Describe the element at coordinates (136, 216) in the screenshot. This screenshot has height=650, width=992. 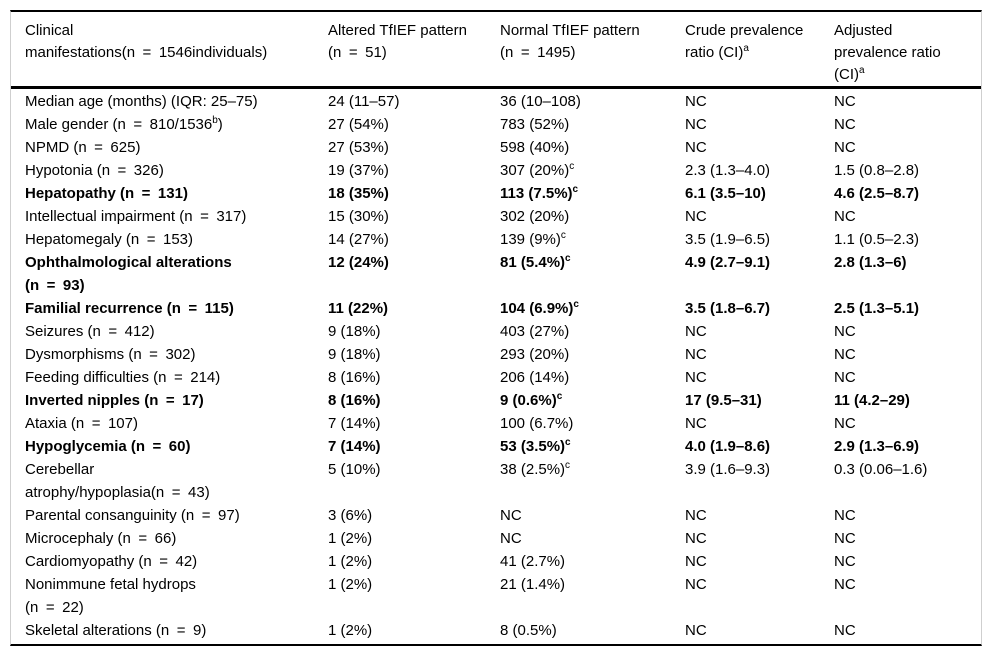
I see `cell-clinical-manifestation: Intellectual impairment (n = 317)` at that location.